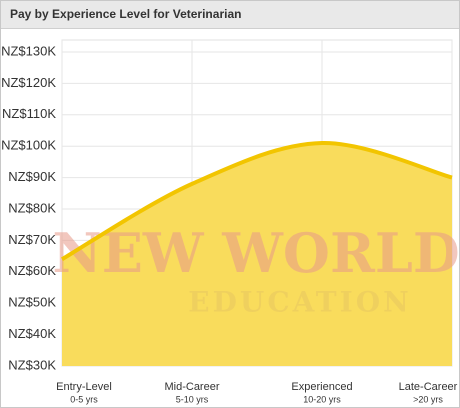 The image size is (460, 408). I want to click on y-tick-label: NZ$80K, so click(32, 207).